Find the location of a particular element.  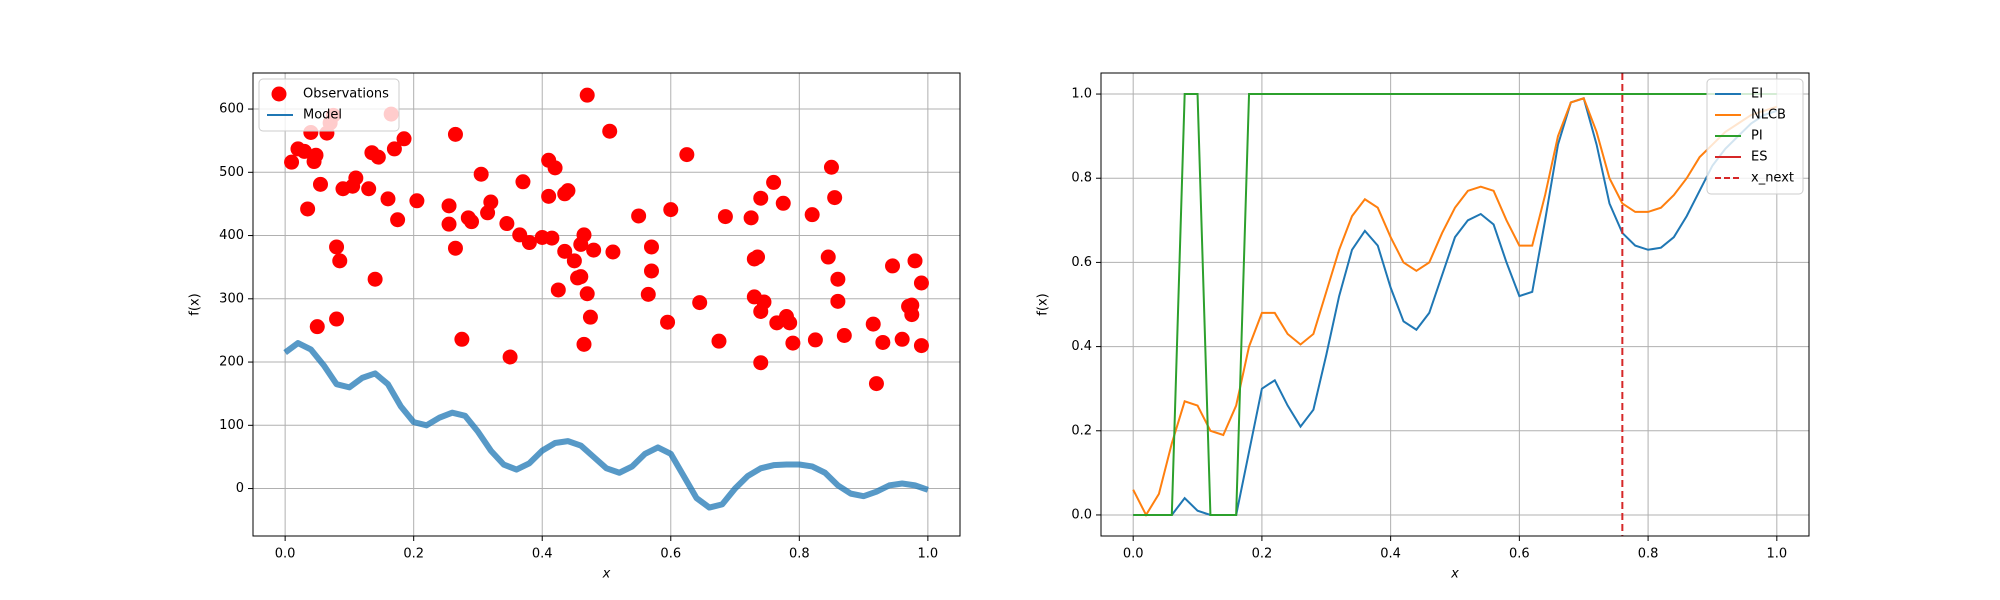

legend-label: PI is located at coordinates (1757, 136).